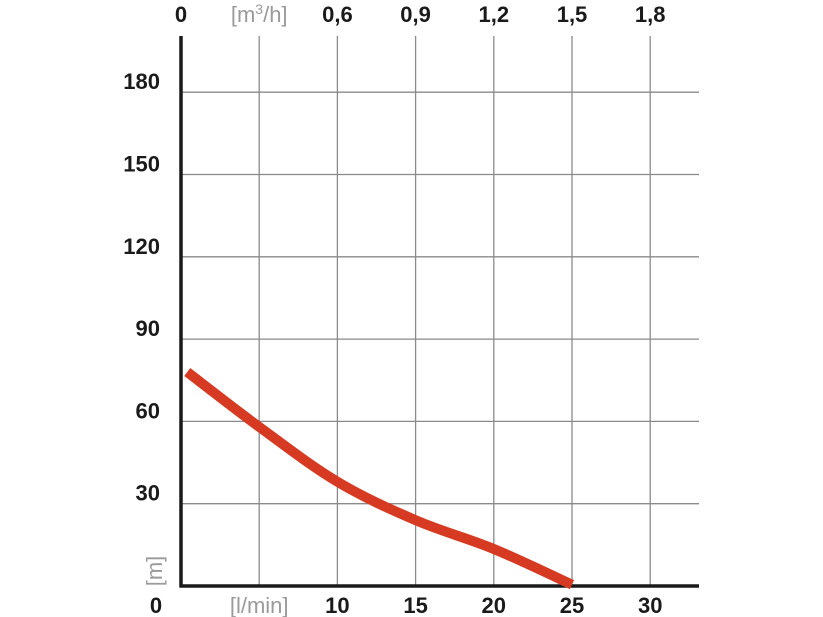 Image resolution: width=823 pixels, height=617 pixels. Describe the element at coordinates (148, 493) in the screenshot. I see `y-tick-label: 30` at that location.